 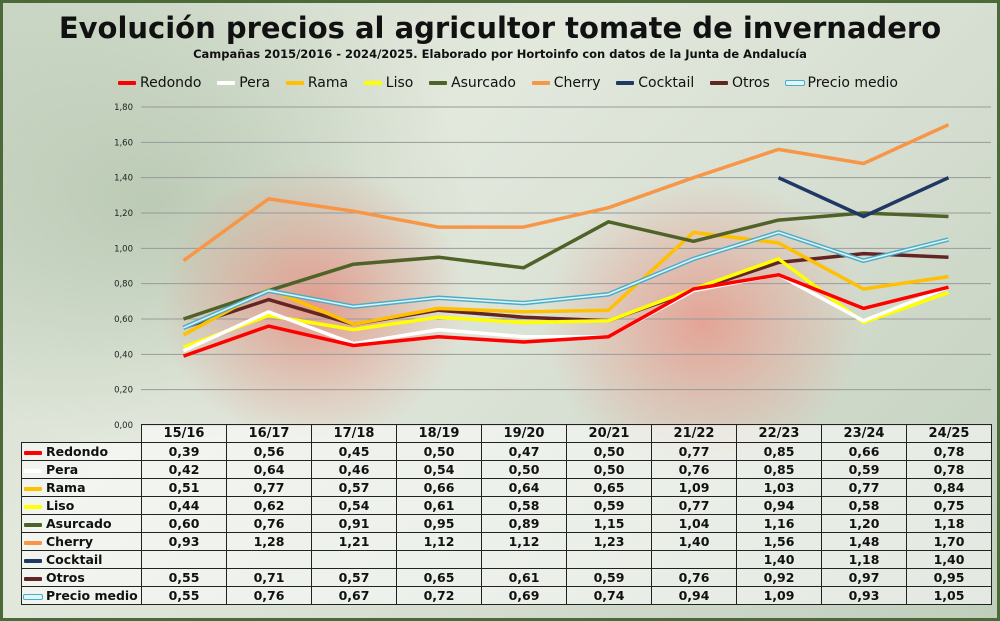 What do you see at coordinates (354, 451) in the screenshot?
I see `data-cell: 0,45` at bounding box center [354, 451].